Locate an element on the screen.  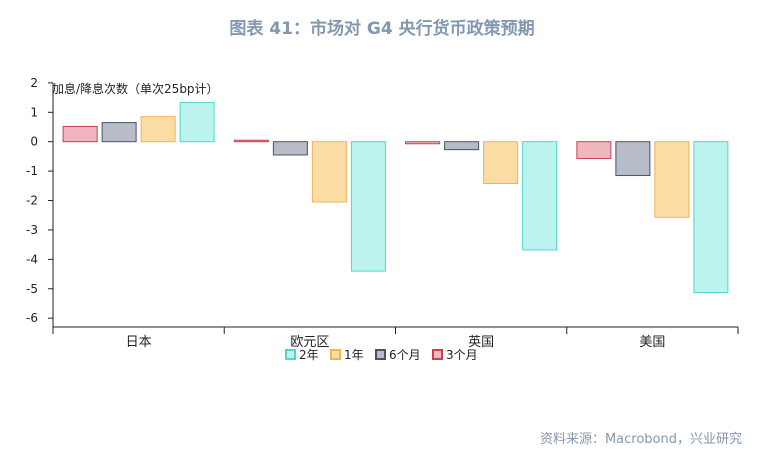
source-note: 资料来源：Macrobond，兴业研究 is located at coordinates (640, 439).